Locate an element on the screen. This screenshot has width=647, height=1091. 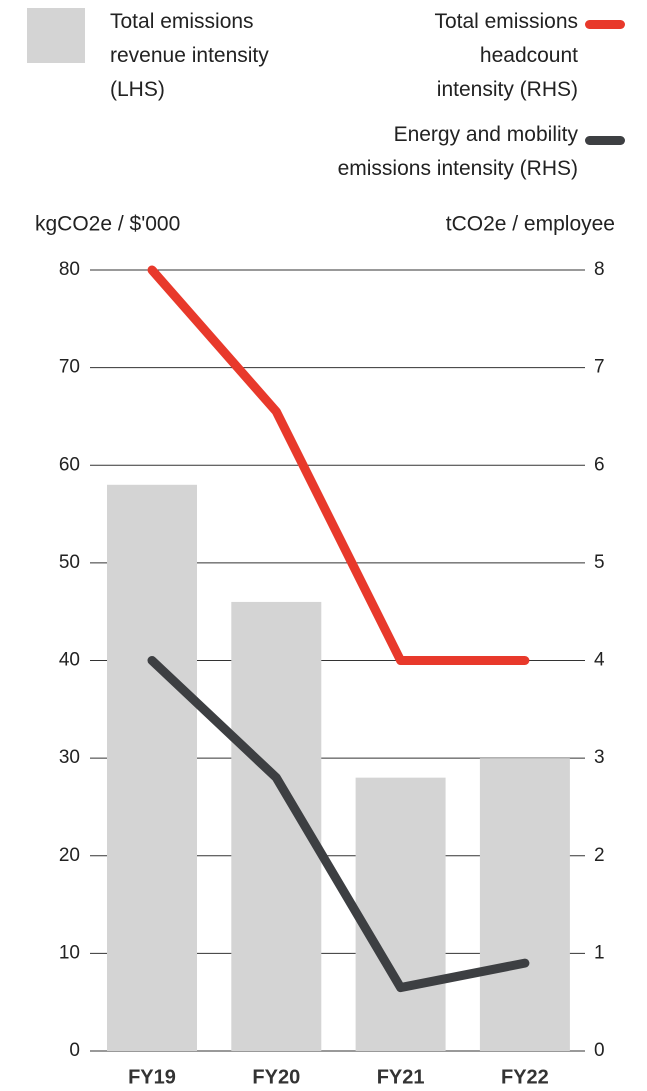
y2-tick-label: 5 is located at coordinates (599, 562).